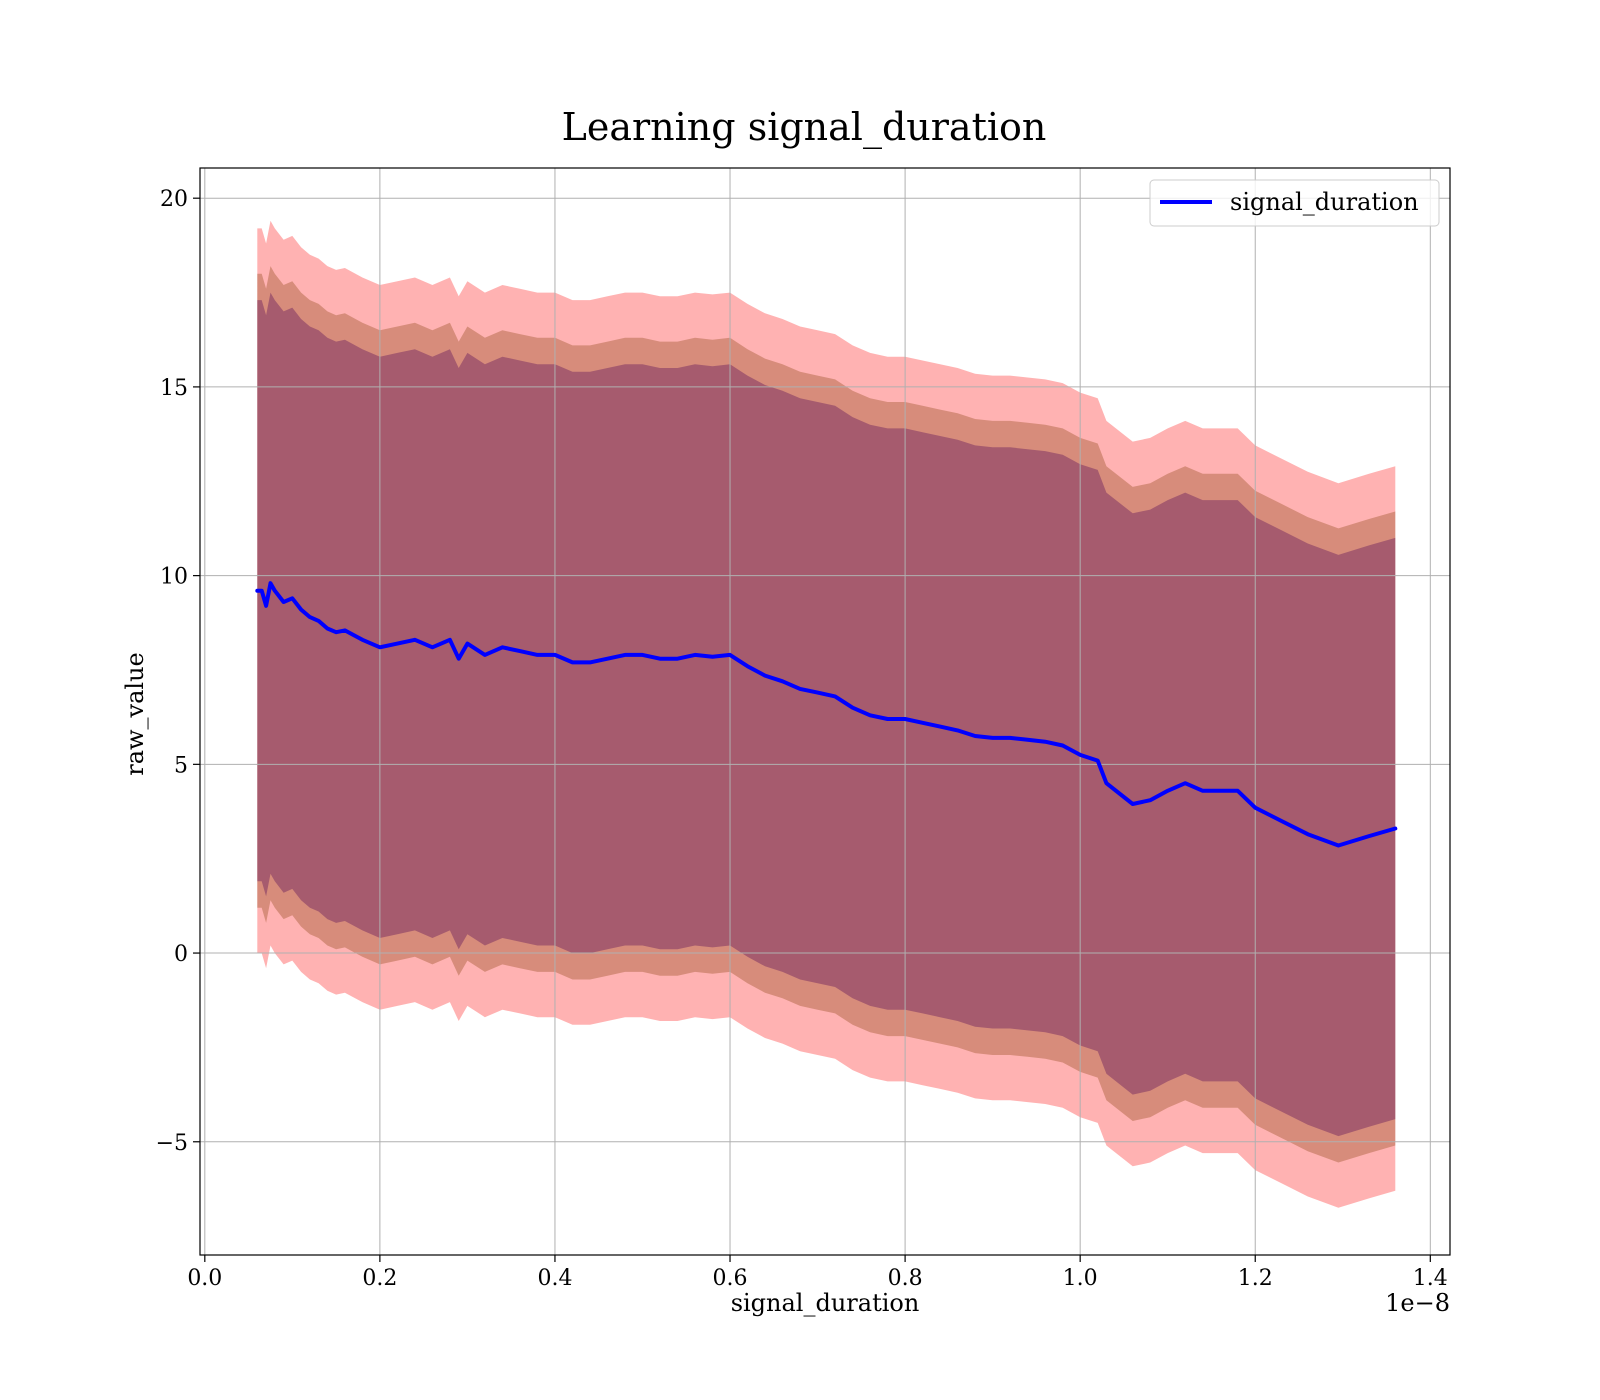  Describe the element at coordinates (1255, 1278) in the screenshot. I see `x-tick-label: 1.2` at that location.